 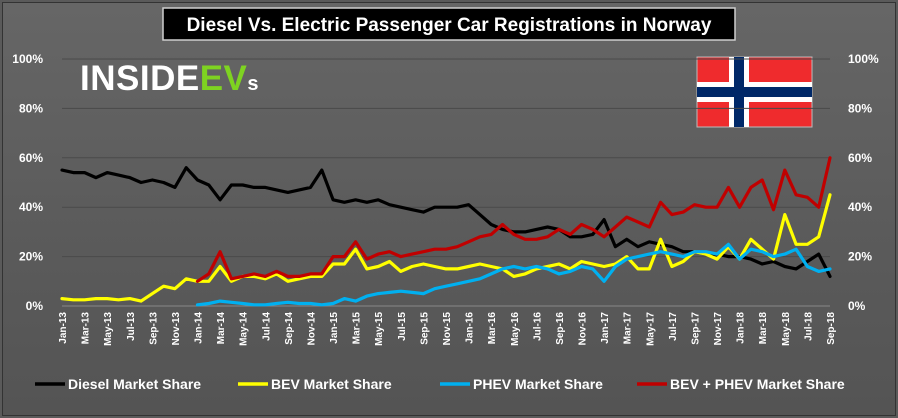 I want to click on y-tick-label-right: 100%, so click(x=863, y=59).